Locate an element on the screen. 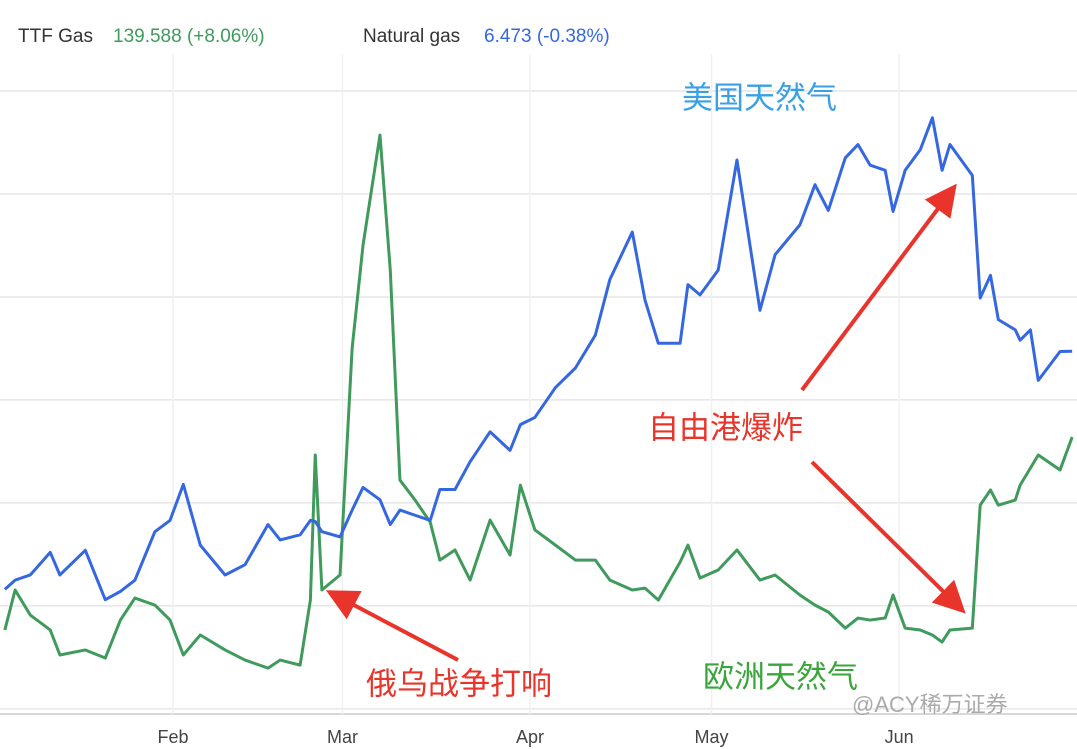  annotation: 欧洲天然气 is located at coordinates (780, 678).